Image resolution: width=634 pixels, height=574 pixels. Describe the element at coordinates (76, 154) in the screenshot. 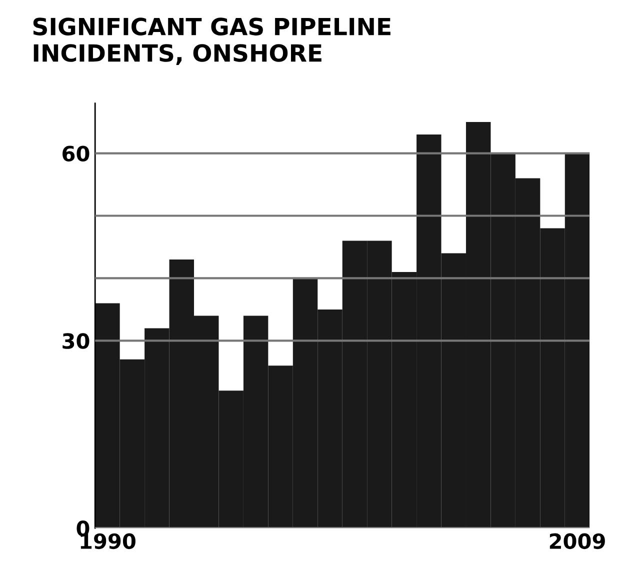

I see `y-tick-label: 60` at that location.